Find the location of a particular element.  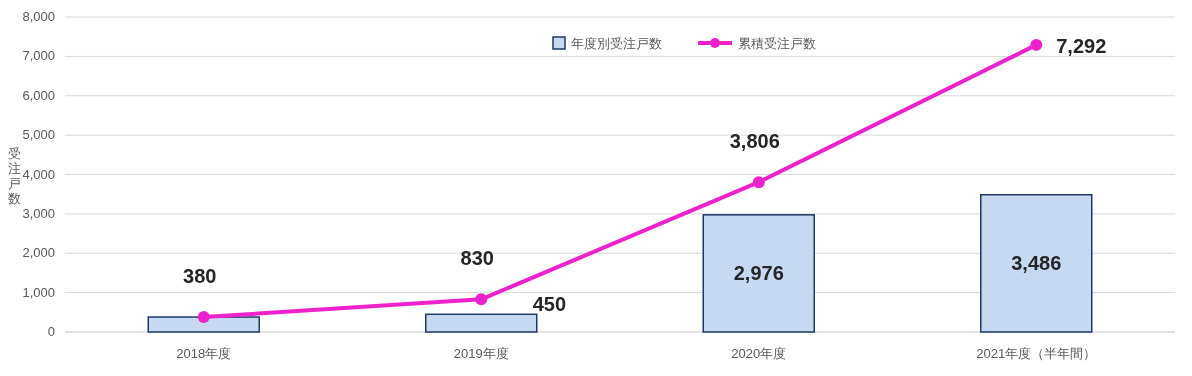

y-tick-label: 5,000 is located at coordinates (38, 135).